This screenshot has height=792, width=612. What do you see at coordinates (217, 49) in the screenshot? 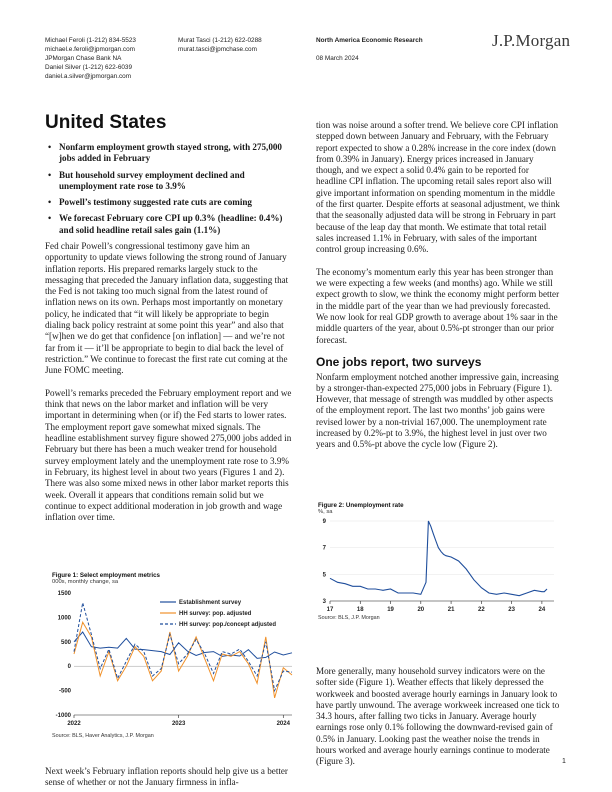
I see `author-email: murat.tasci@jpmchase.com` at bounding box center [217, 49].